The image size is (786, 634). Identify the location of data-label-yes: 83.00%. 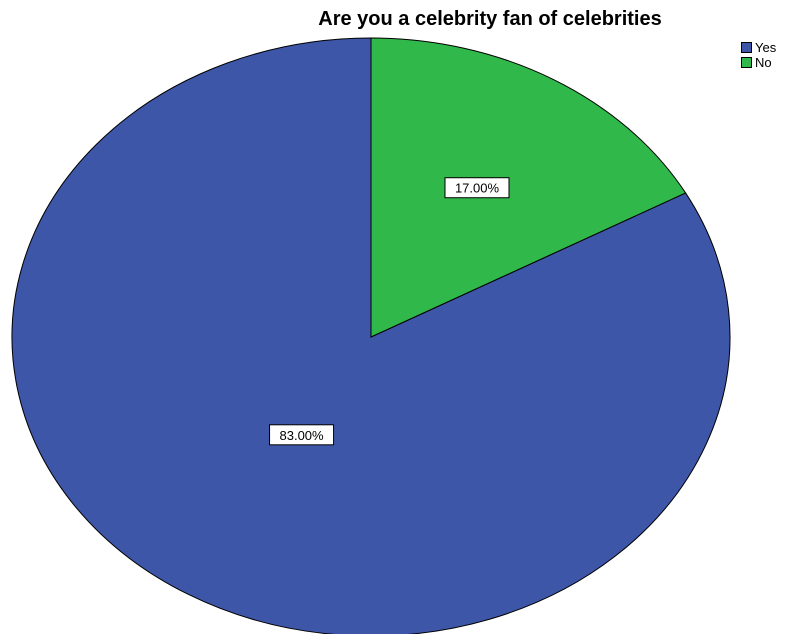
(302, 435).